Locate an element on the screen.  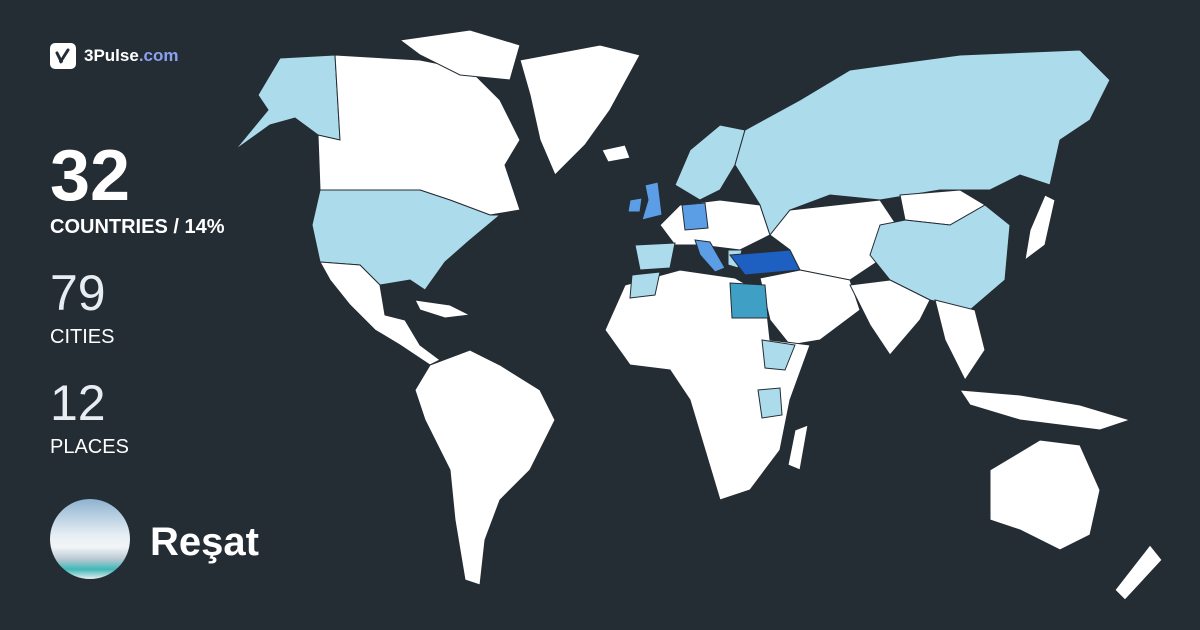
country-iceland is located at coordinates (616, 153).